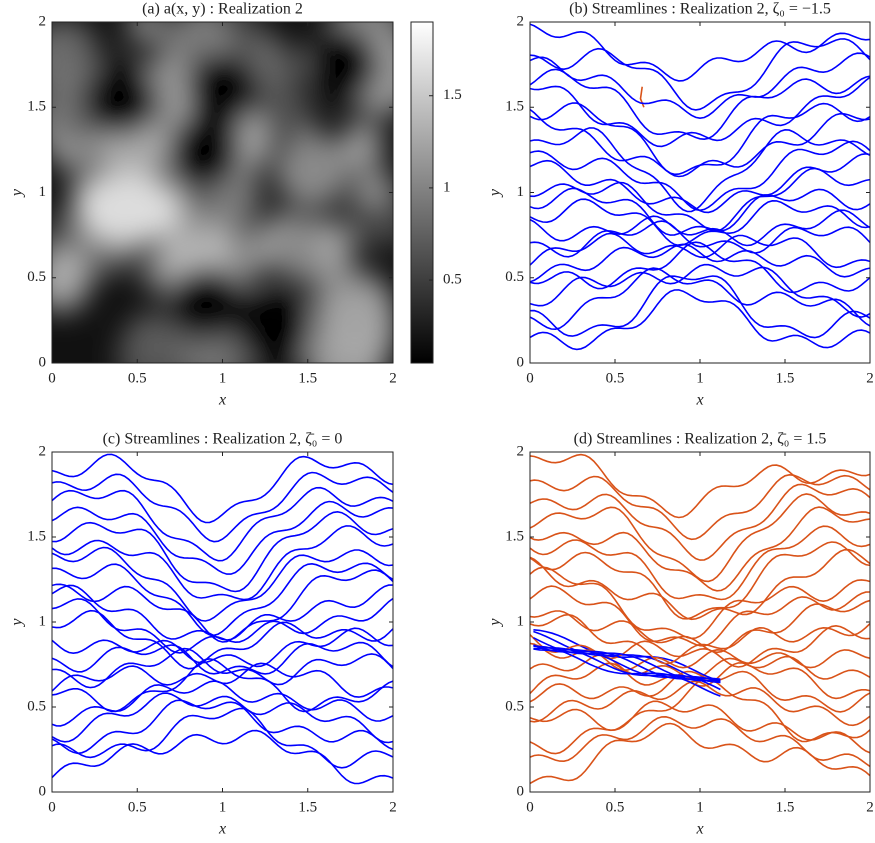  I want to click on colorbar-tick-label: 0.5, so click(452, 279).